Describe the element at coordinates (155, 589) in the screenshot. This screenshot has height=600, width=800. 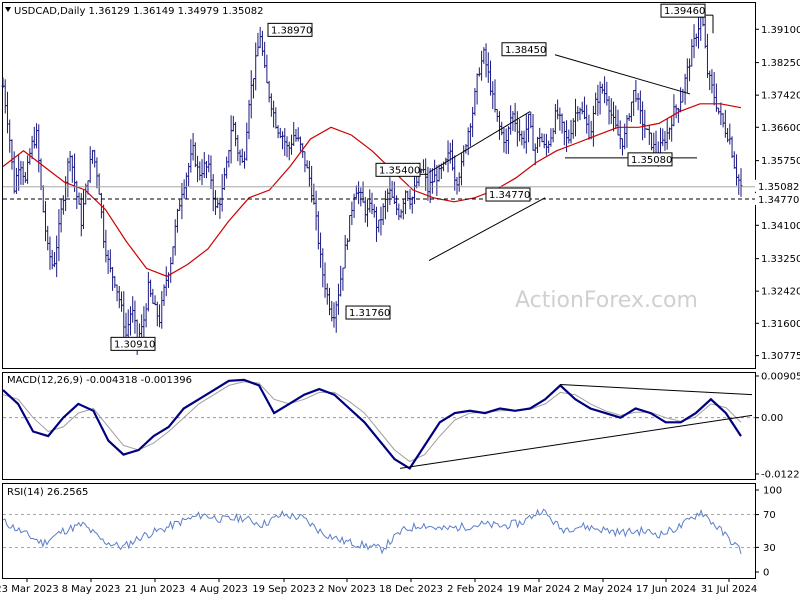
I see `time-tick-label: 21 Jun 2023` at that location.